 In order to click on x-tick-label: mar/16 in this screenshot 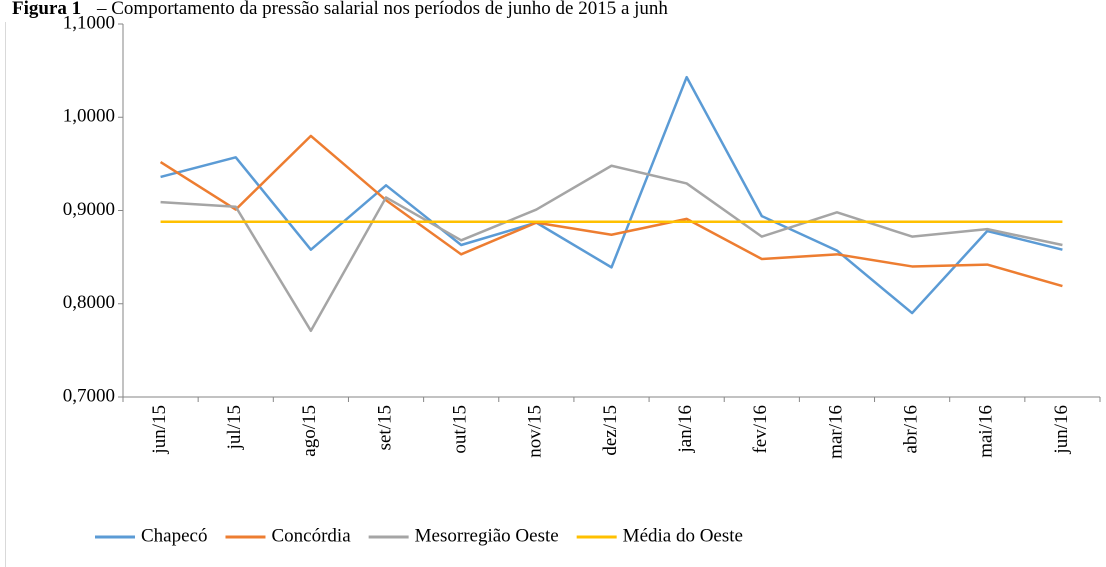, I will do `click(835, 432)`.